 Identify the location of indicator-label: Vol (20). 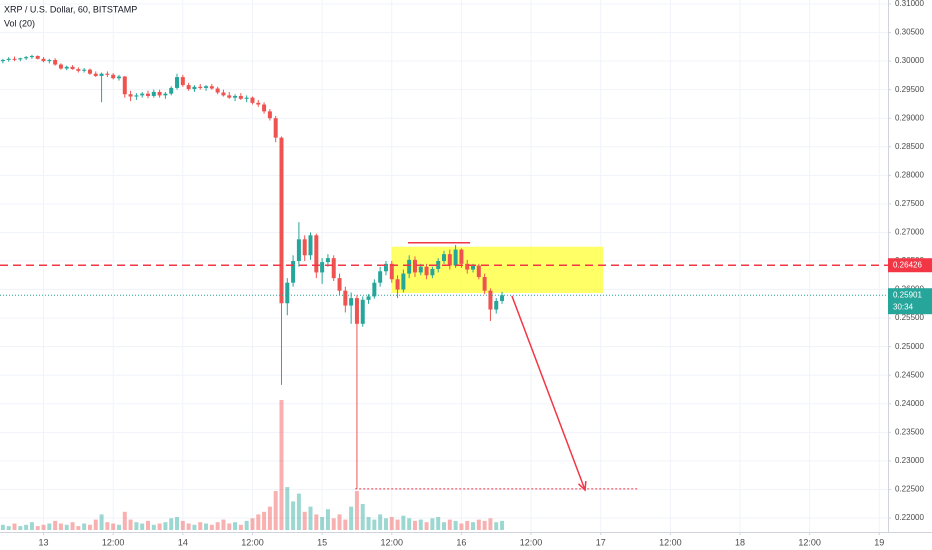
(19, 23).